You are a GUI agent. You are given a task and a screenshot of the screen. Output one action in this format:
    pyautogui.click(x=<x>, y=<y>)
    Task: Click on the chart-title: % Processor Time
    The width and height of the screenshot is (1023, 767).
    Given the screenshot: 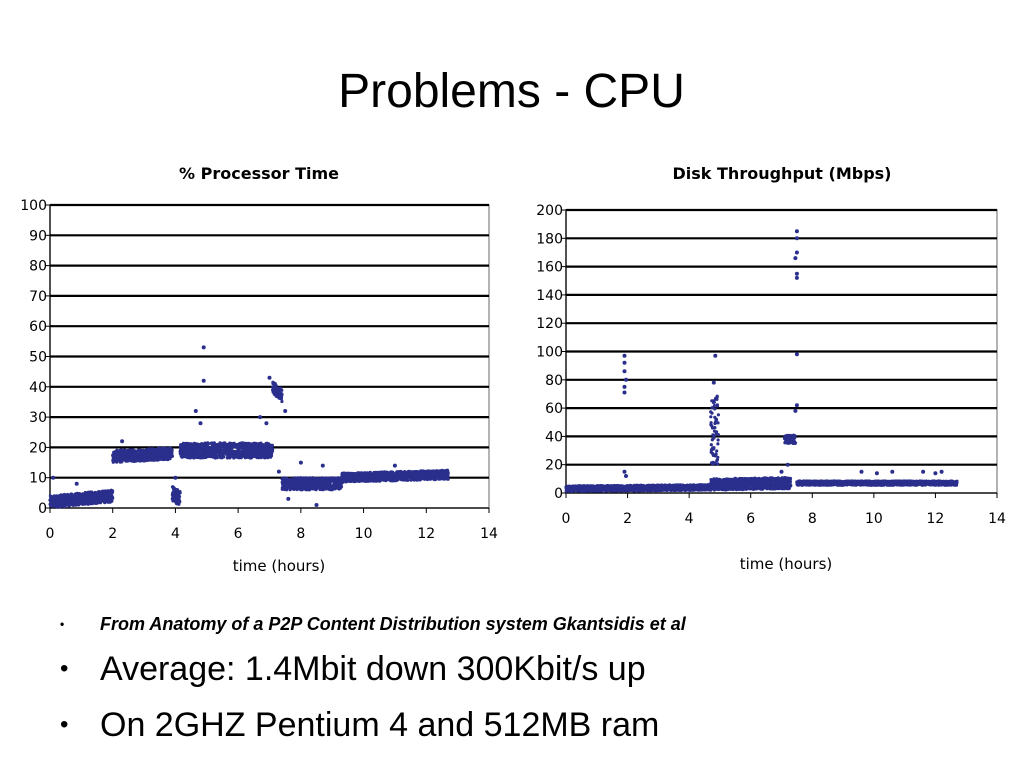 What is the action you would take?
    pyautogui.click(x=259, y=173)
    